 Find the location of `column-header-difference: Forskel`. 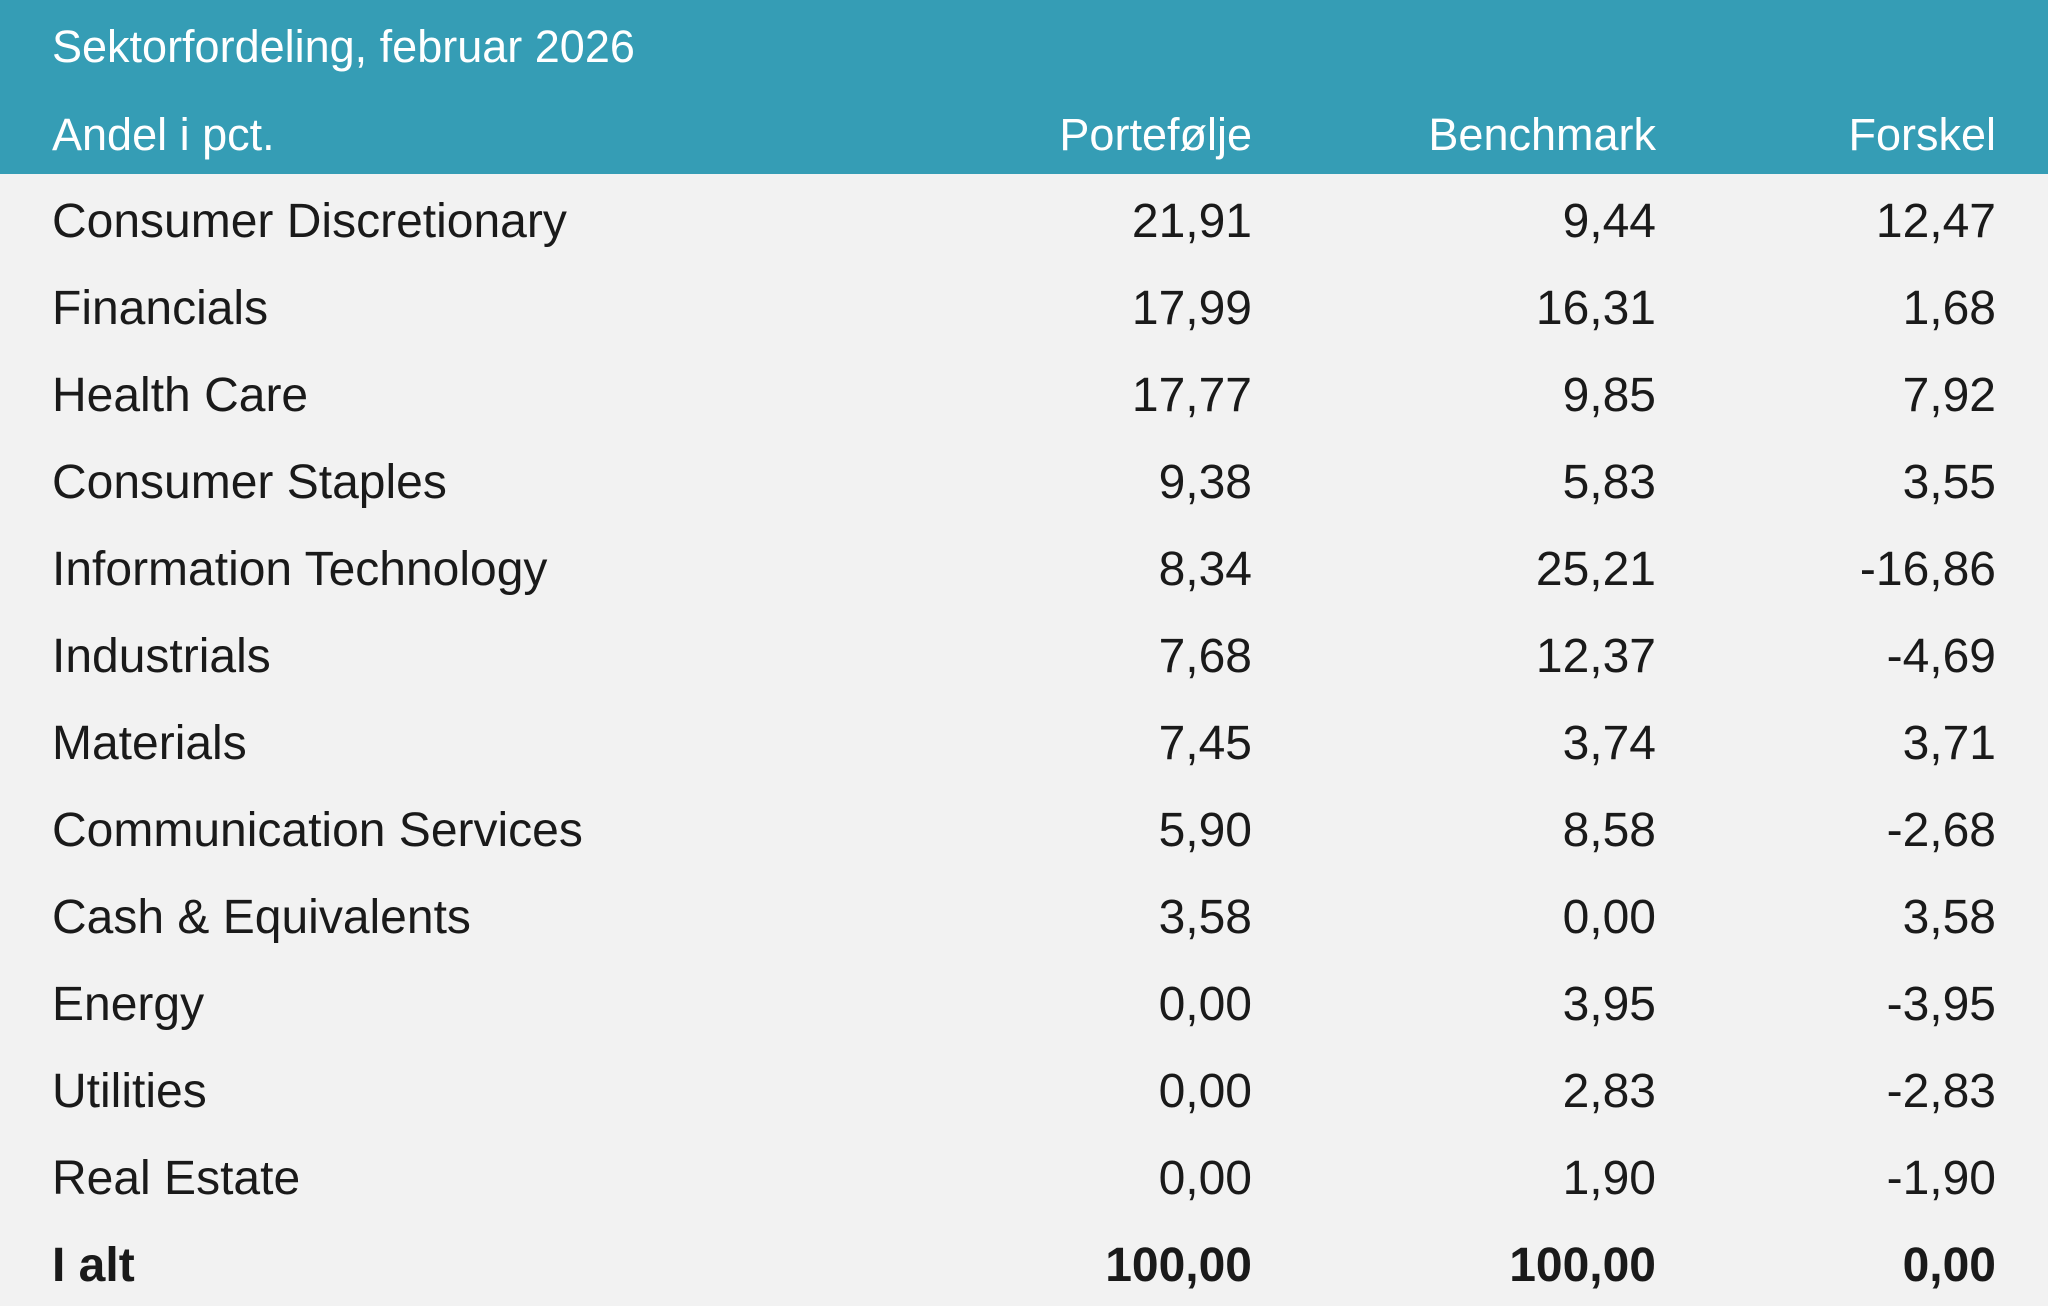

column-header-difference: Forskel is located at coordinates (1922, 134).